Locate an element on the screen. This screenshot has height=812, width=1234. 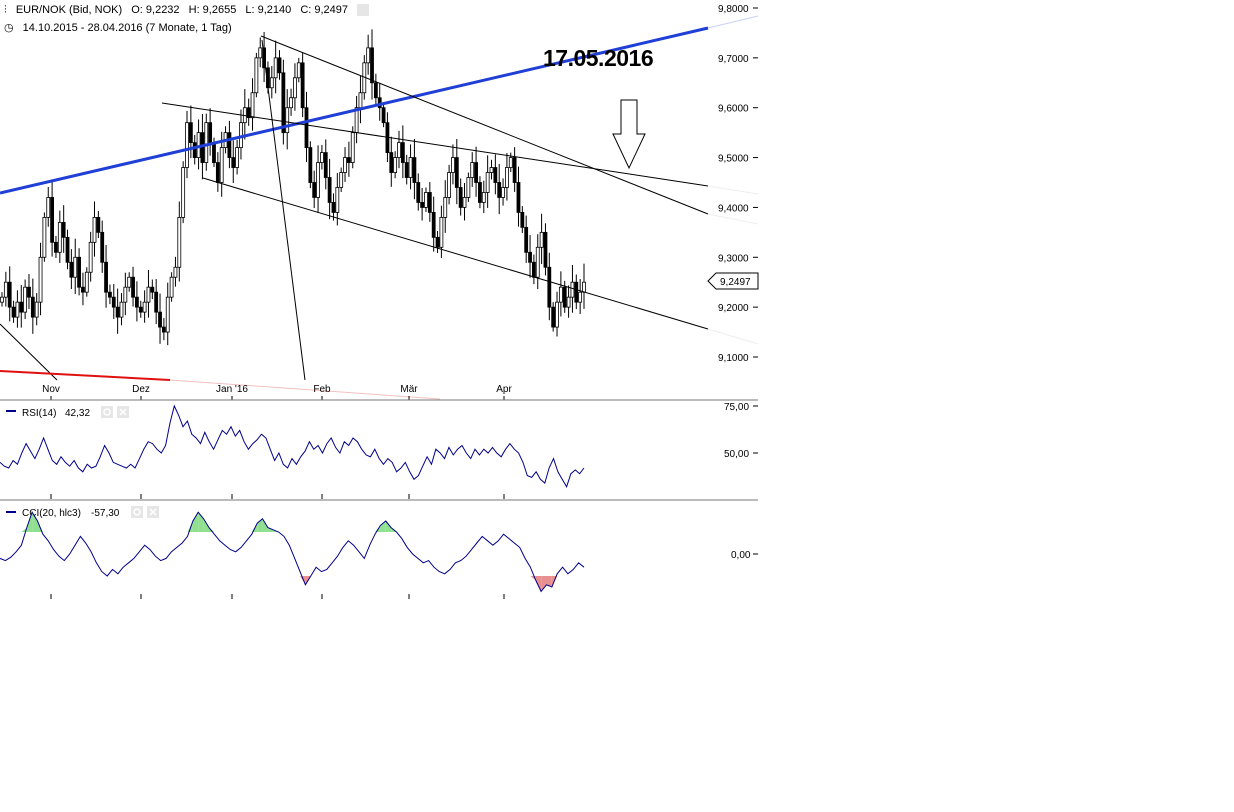
price-tick-label: 9,5000 is located at coordinates (733, 159).